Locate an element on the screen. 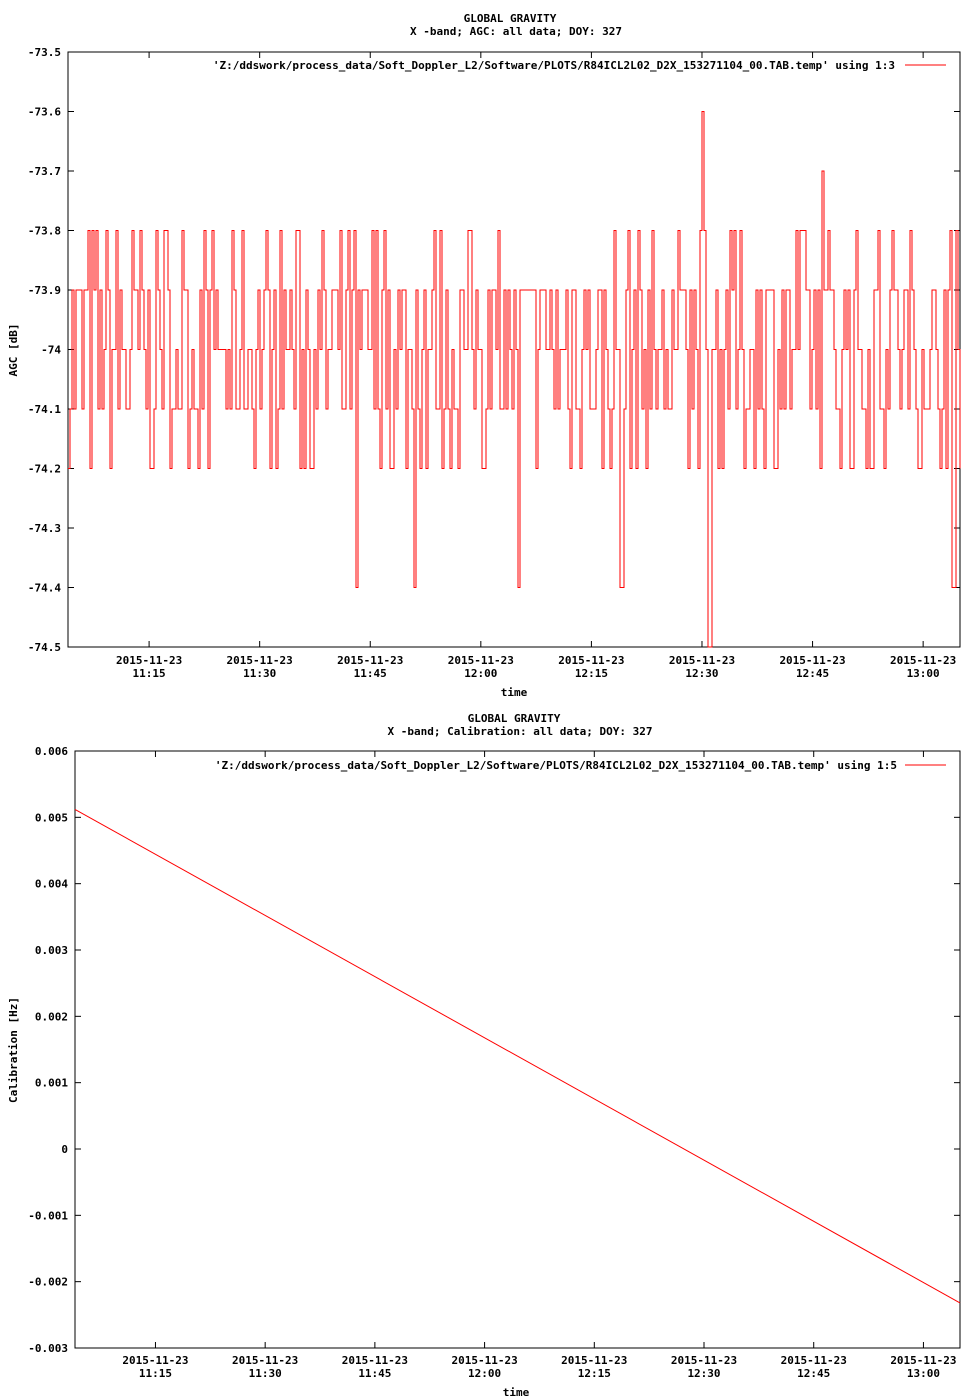 This screenshot has width=980, height=1400. chart2-ytick-label: 0.002 is located at coordinates (51, 1016).